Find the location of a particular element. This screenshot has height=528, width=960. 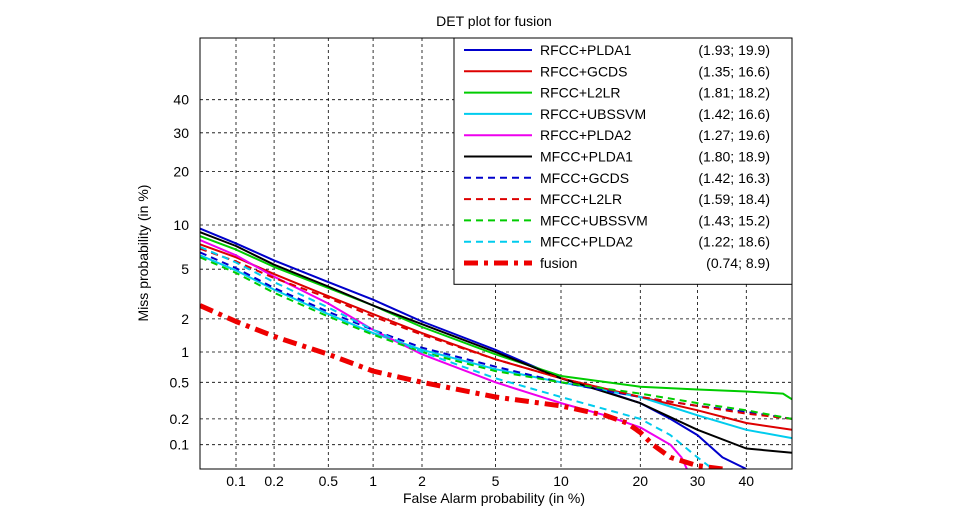

y-tick-label: 0.2 is located at coordinates (180, 419).